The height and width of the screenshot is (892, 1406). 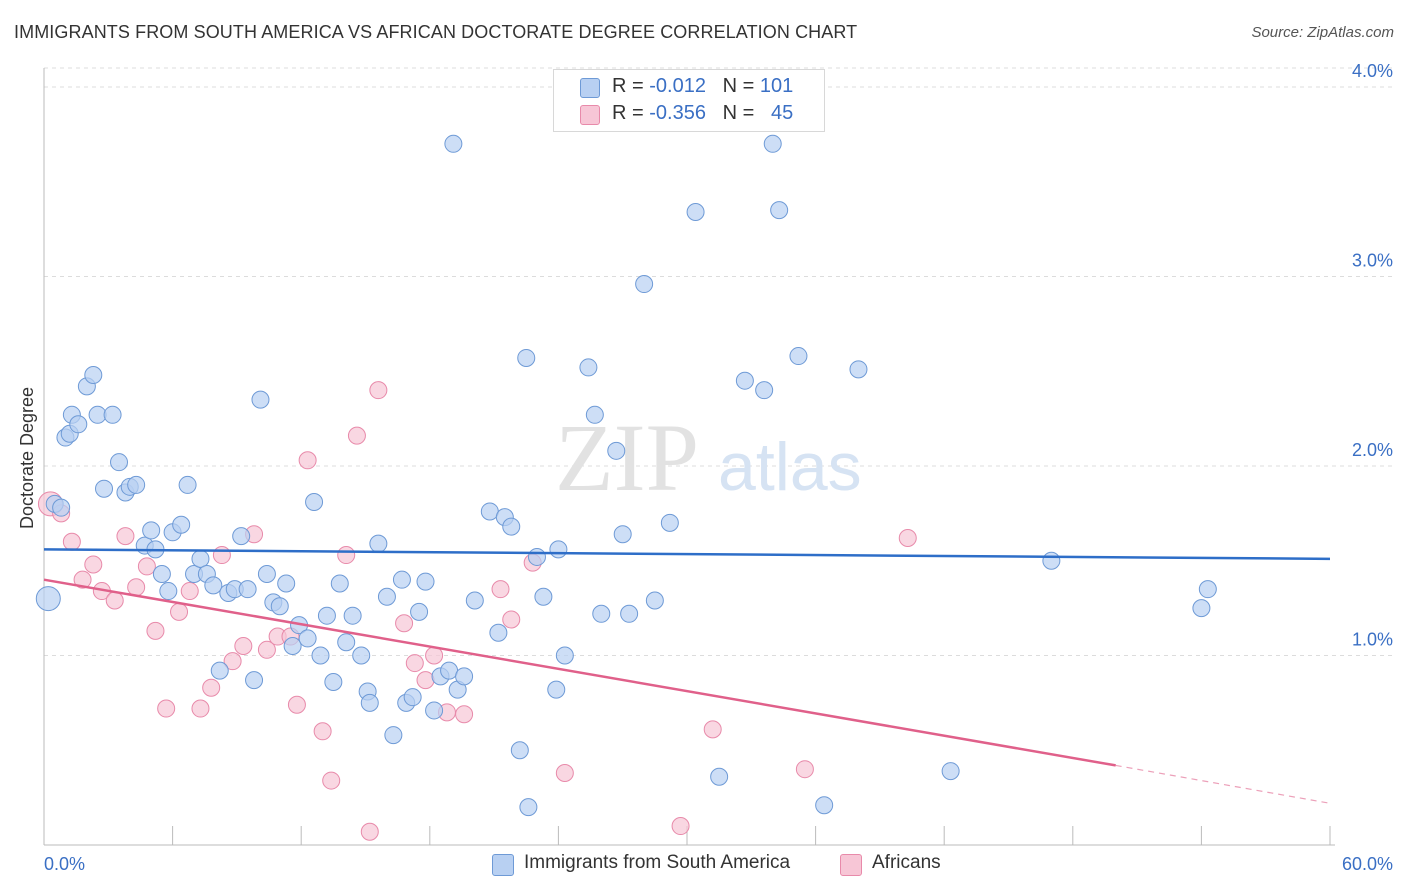 What do you see at coordinates (782, 113) in the screenshot?
I see `legend-n-value: 45` at bounding box center [782, 113].